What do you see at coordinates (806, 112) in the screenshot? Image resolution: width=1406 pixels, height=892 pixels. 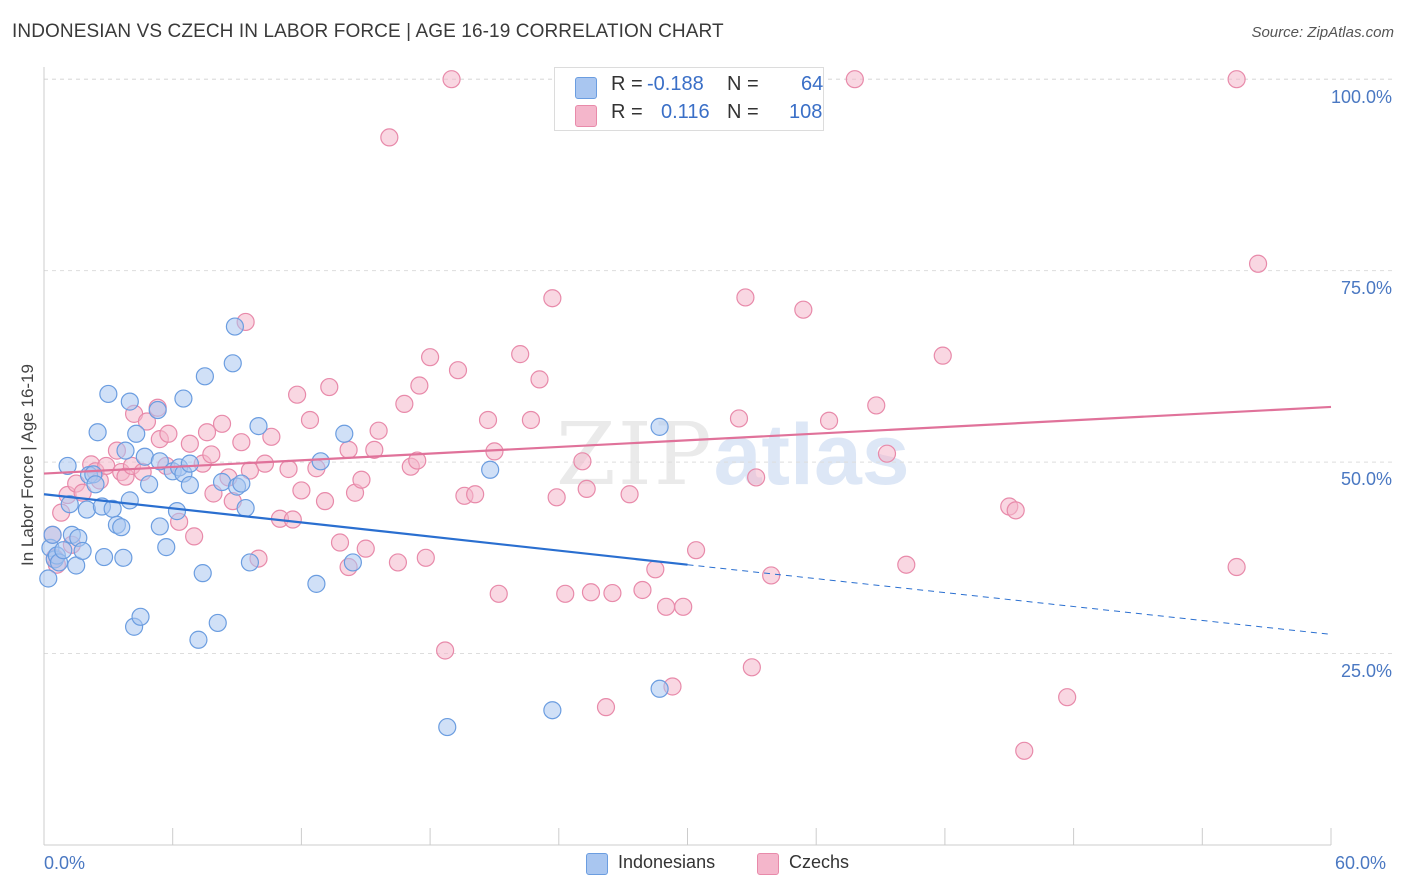 I see `n-value: 108` at bounding box center [806, 112].